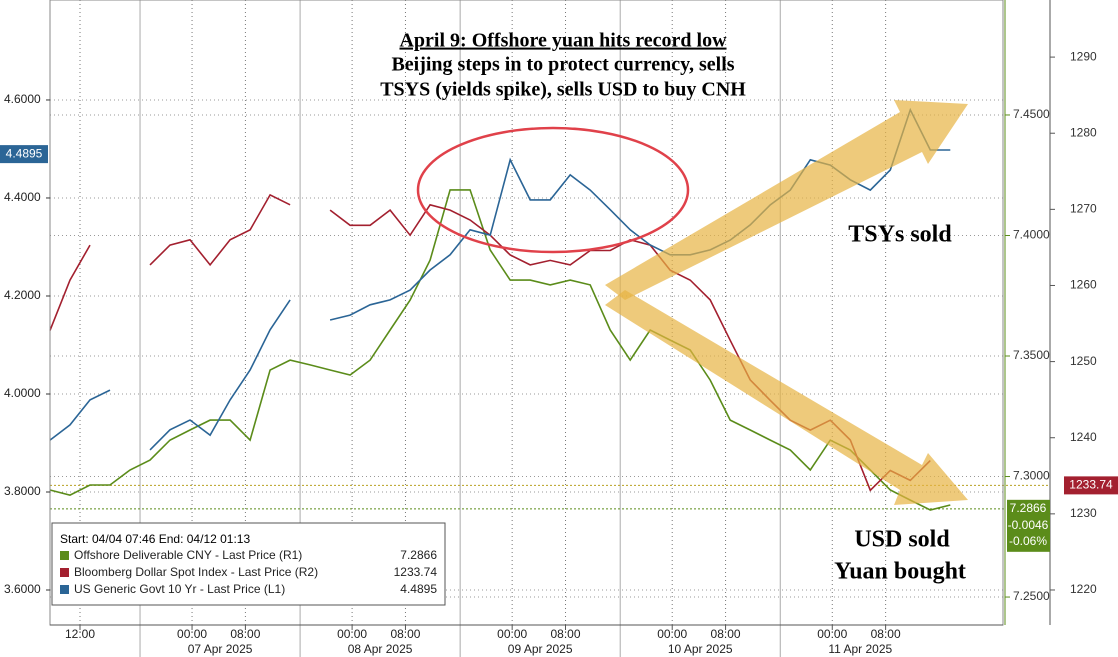 The image size is (1118, 657). I want to click on x-tick-label: 12:00, so click(80, 634).